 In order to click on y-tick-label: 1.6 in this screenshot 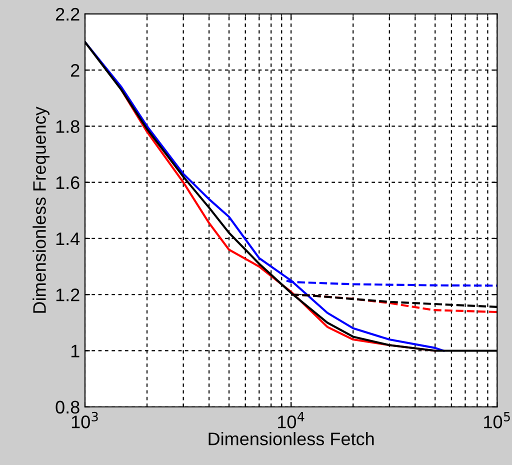, I will do `click(68, 183)`.